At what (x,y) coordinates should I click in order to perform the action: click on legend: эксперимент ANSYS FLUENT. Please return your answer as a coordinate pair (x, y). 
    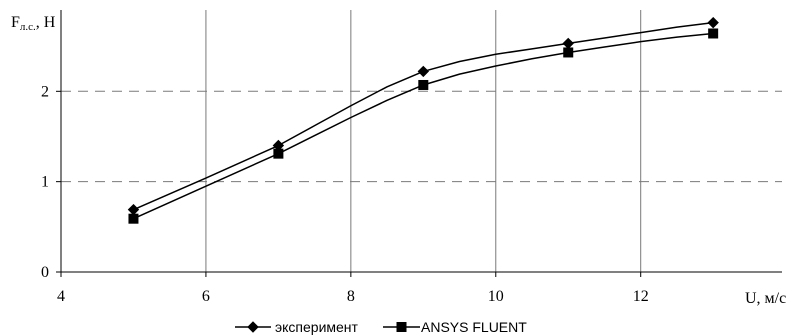
    Looking at the image, I should click on (381, 327).